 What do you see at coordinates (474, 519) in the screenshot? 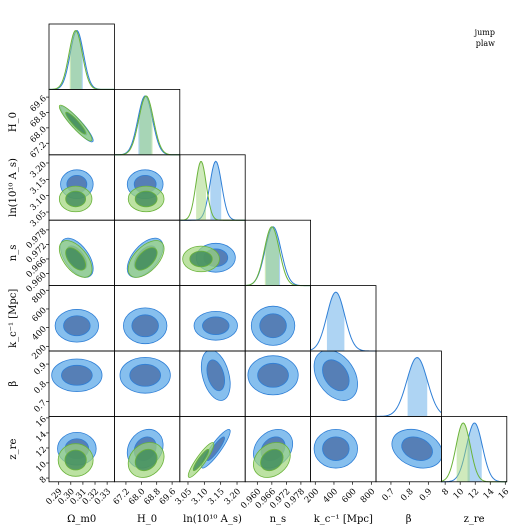
I see `x-label-zre: z_re` at bounding box center [474, 519].